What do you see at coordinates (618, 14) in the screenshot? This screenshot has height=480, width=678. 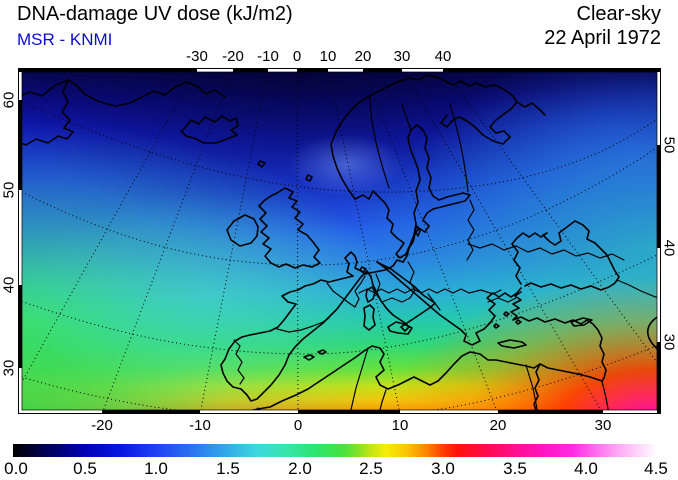 I see `sky-condition: Clear-sky` at bounding box center [618, 14].